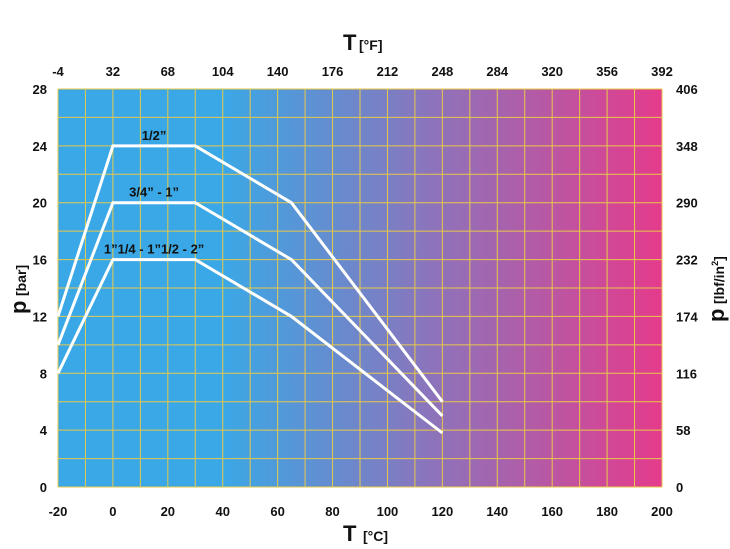 Image resolution: width=730 pixels, height=549 pixels. Describe the element at coordinates (222, 511) in the screenshot. I see `x-tick-label: 40` at that location.